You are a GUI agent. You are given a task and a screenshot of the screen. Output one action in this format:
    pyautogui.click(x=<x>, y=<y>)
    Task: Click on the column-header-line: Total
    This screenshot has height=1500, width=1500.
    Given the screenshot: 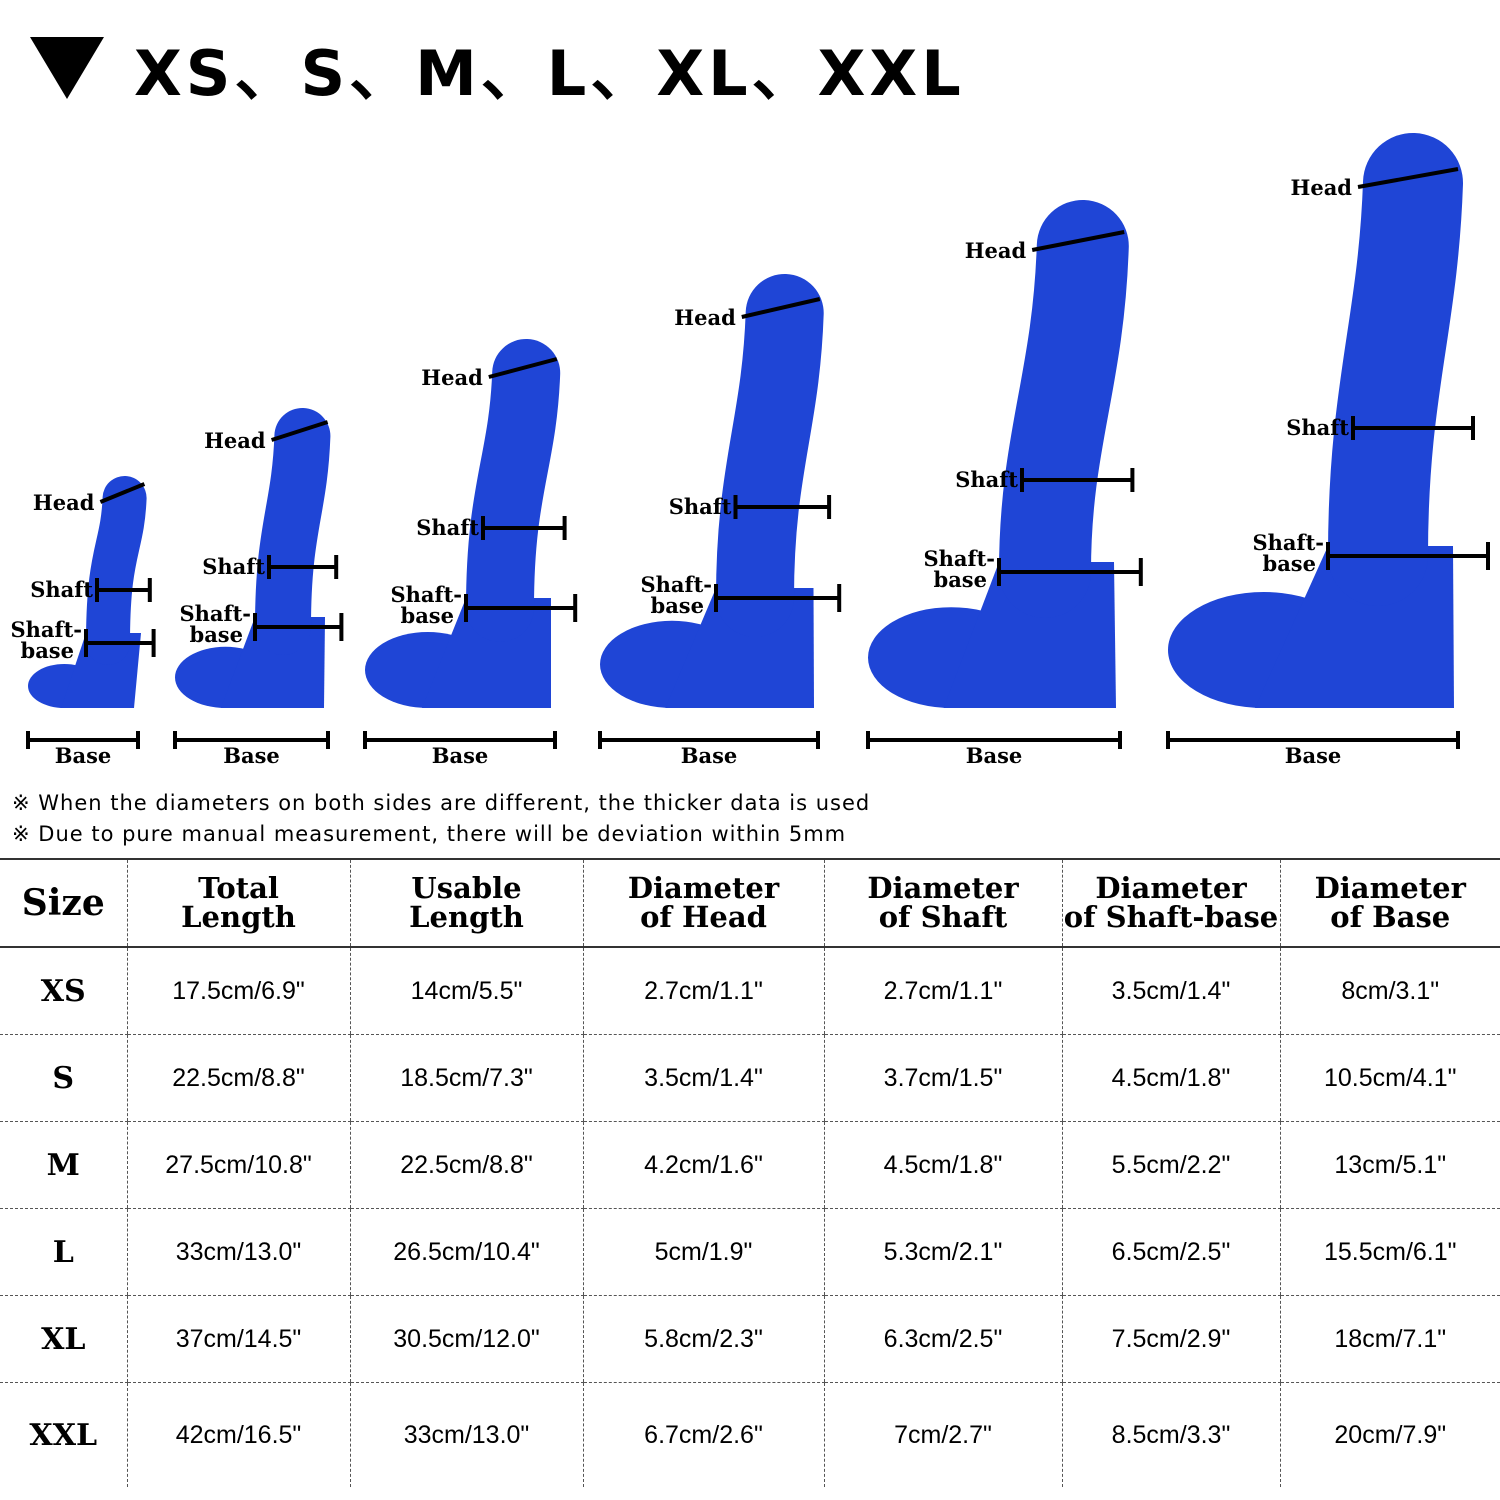 What is the action you would take?
    pyautogui.click(x=238, y=888)
    